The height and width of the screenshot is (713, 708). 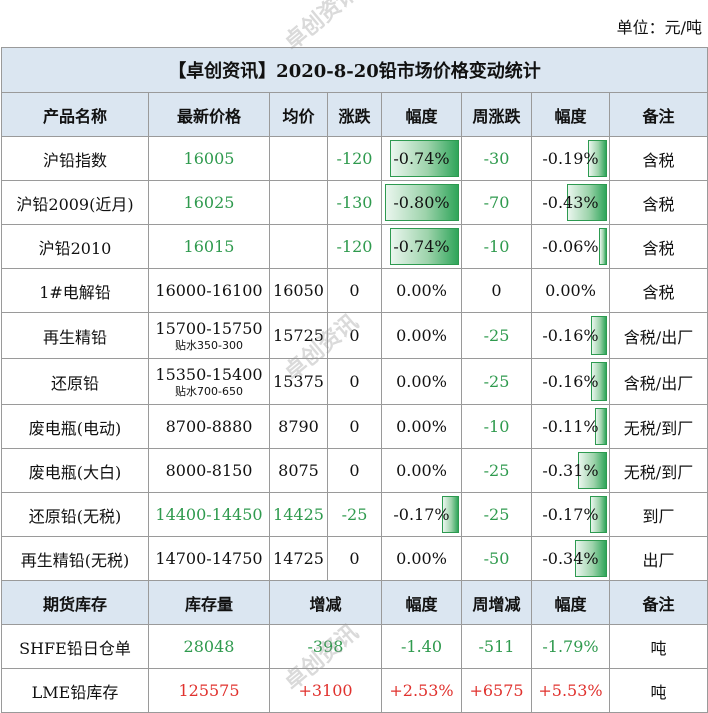 What do you see at coordinates (325, 690) in the screenshot?
I see `inventory-change: +3100` at bounding box center [325, 690].